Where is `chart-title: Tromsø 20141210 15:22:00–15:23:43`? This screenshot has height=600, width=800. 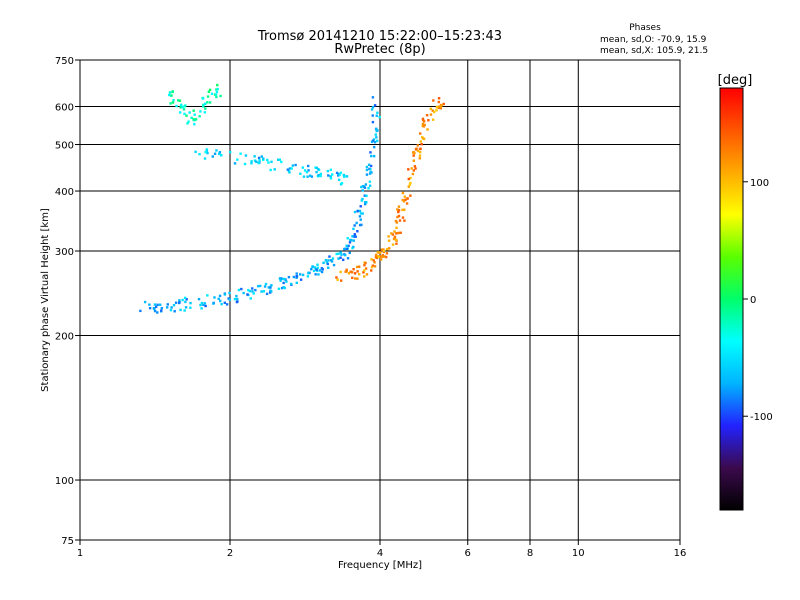 chart-title: Tromsø 20141210 15:22:00–15:23:43 is located at coordinates (379, 36).